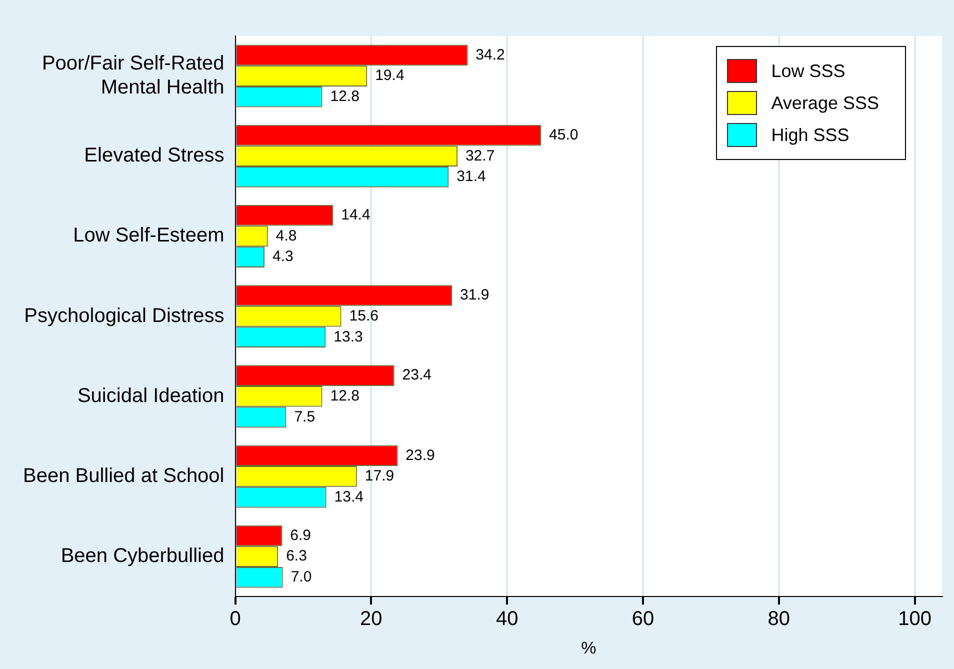 This screenshot has width=954, height=669. What do you see at coordinates (643, 619) in the screenshot?
I see `x-tick-label: 60` at bounding box center [643, 619].